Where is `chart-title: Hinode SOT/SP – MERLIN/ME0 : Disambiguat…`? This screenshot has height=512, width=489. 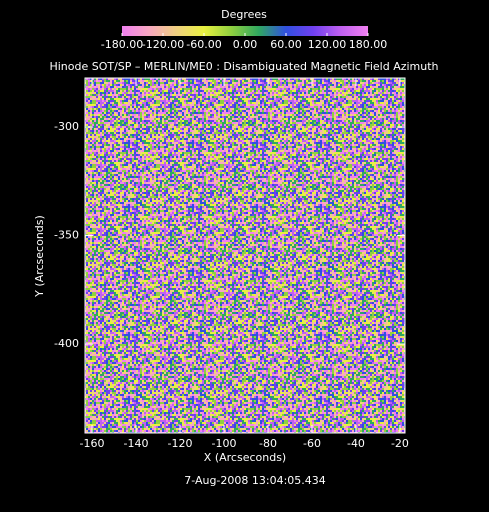 chart-title: Hinode SOT/SP – MERLIN/ME0 : Disambiguat… is located at coordinates (243, 66).